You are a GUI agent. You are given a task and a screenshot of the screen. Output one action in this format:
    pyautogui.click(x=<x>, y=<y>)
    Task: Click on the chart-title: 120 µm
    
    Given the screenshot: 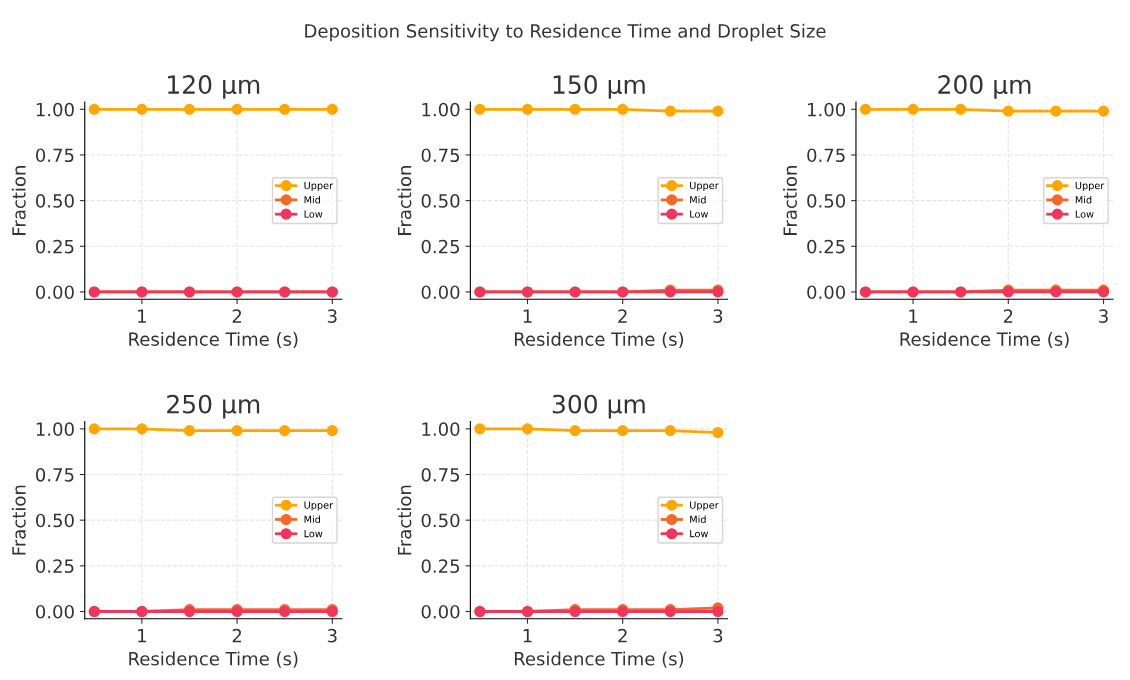 What is the action you would take?
    pyautogui.click(x=214, y=87)
    